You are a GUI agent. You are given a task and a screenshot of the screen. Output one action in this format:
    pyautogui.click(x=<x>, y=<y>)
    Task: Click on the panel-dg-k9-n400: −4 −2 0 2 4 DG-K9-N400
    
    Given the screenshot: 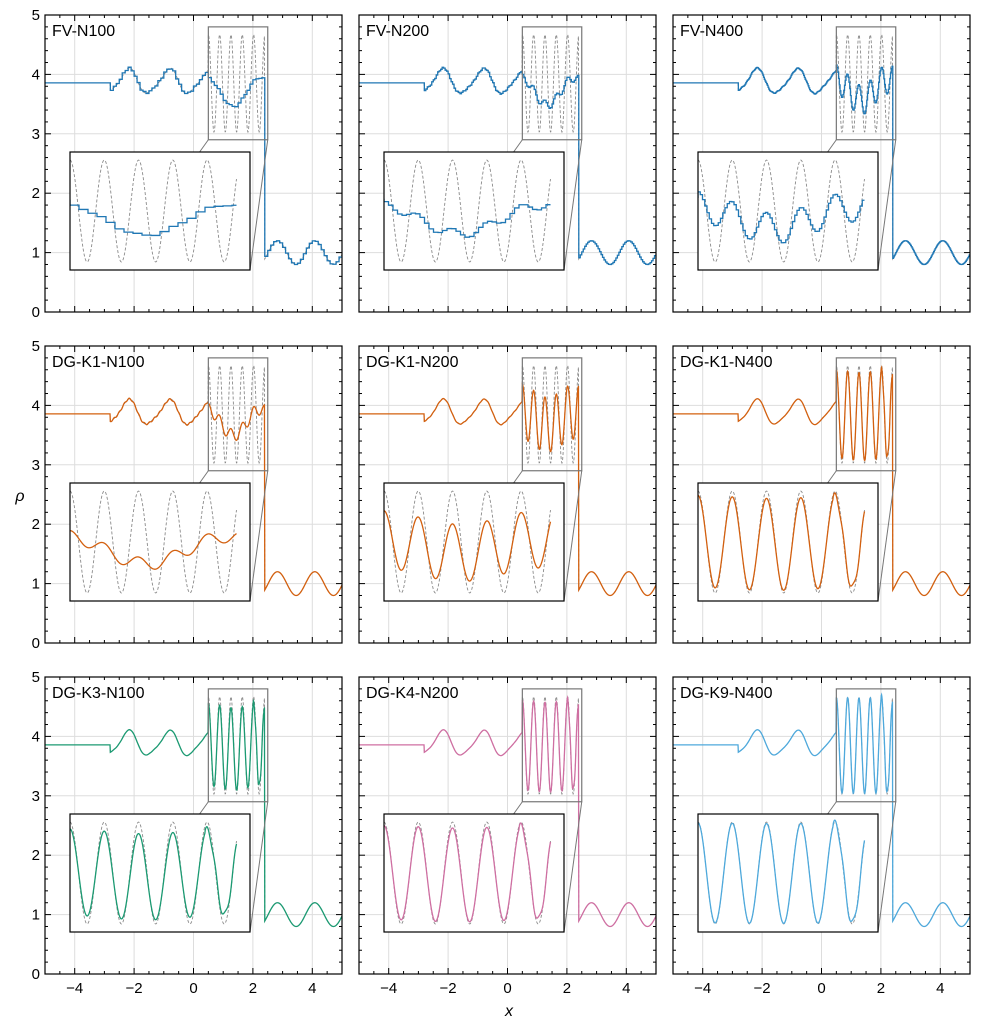 What is the action you would take?
    pyautogui.click(x=821, y=836)
    